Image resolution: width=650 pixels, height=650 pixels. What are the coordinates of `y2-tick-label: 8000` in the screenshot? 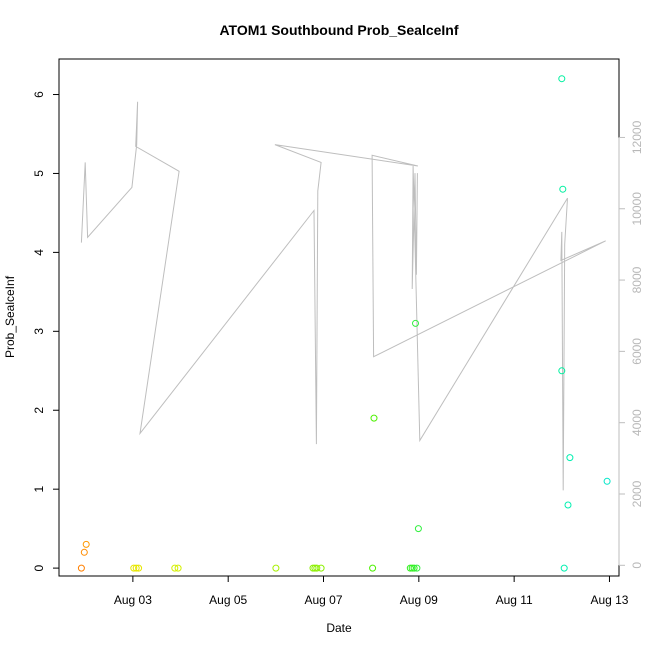 It's located at (637, 279).